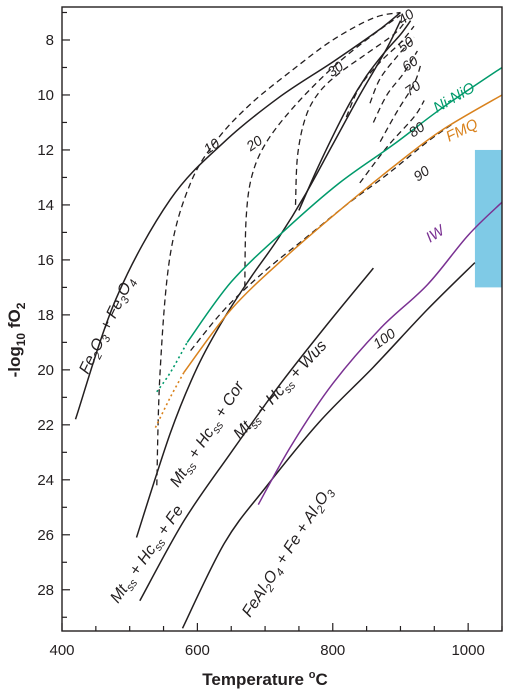 Image resolution: width=505 pixels, height=690 pixels. What do you see at coordinates (253, 143) in the screenshot?
I see `contour-label-20: 20` at bounding box center [253, 143].